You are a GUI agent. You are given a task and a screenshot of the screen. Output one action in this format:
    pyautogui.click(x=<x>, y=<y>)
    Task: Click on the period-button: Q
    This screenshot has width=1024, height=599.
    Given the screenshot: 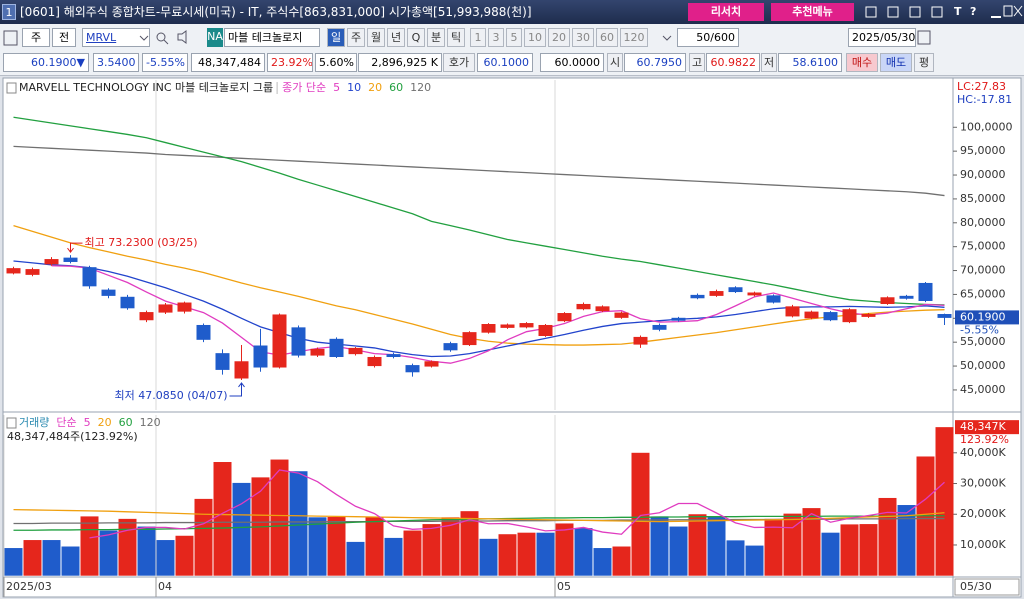 What is the action you would take?
    pyautogui.click(x=416, y=37)
    